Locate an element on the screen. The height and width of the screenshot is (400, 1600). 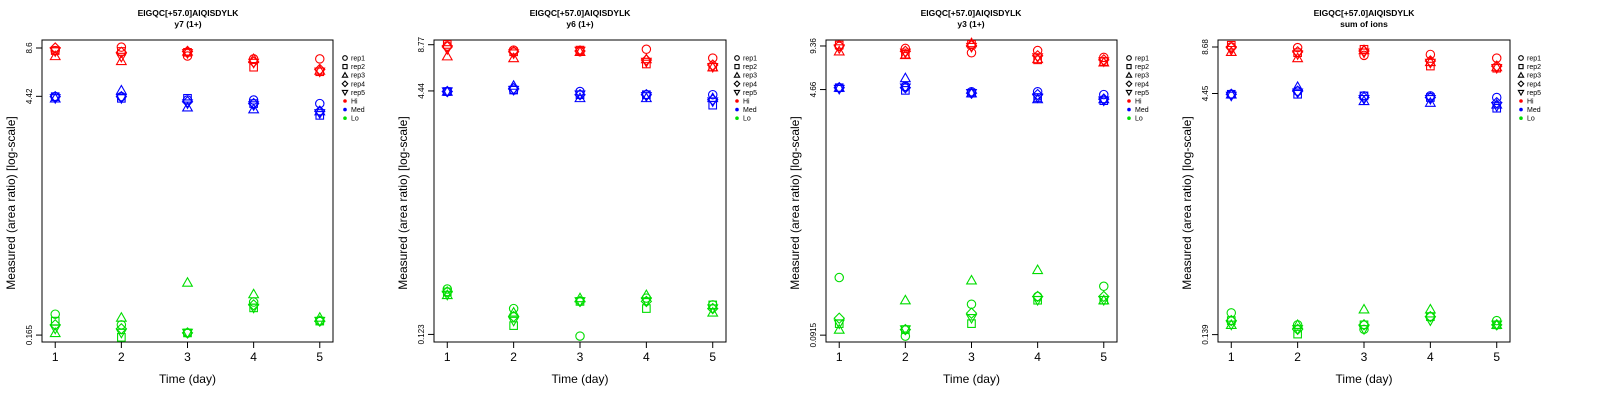
legend-symbol-rep5 is located at coordinates (1521, 93).